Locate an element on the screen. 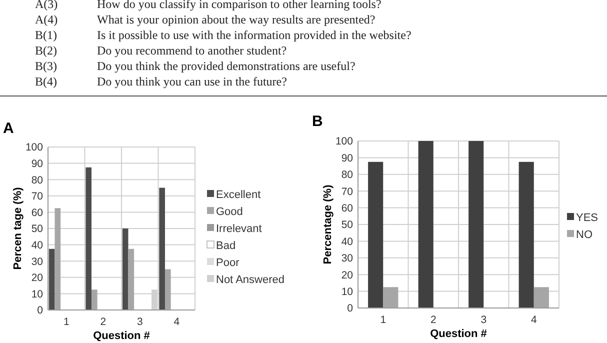  text: B(1) Is it possible to use with the information provided in the website? is located at coordinates (223, 35).